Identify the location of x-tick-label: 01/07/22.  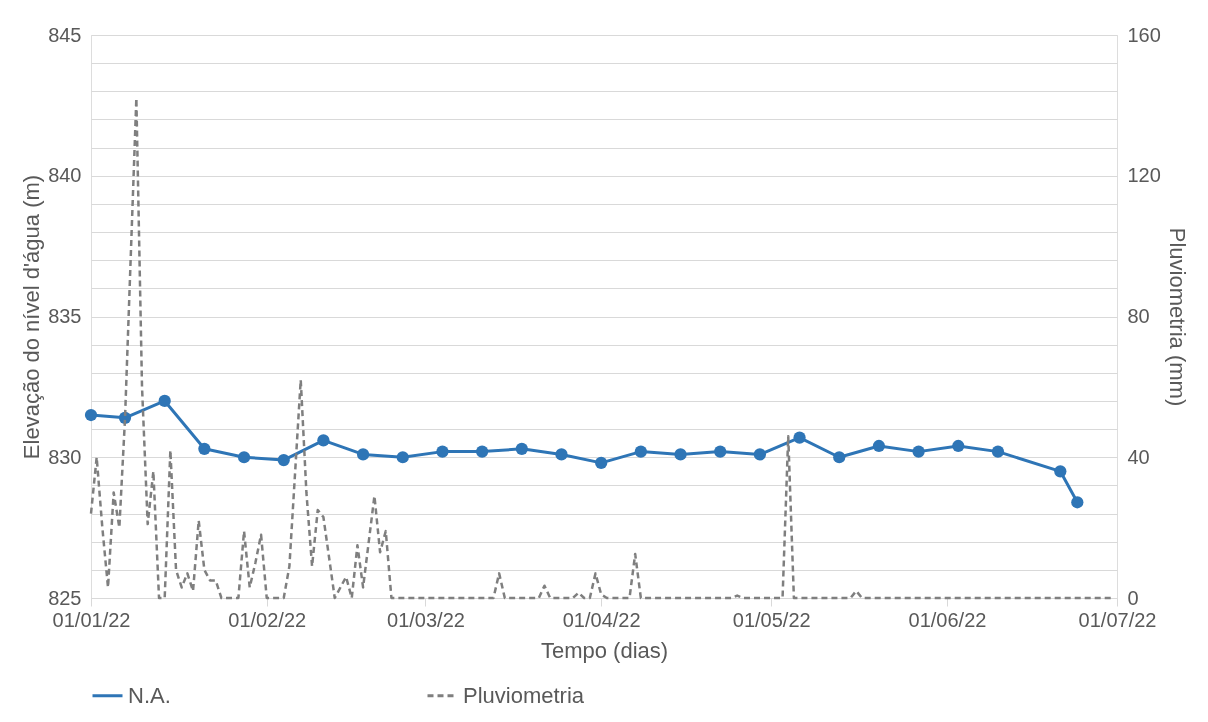
(1117, 619).